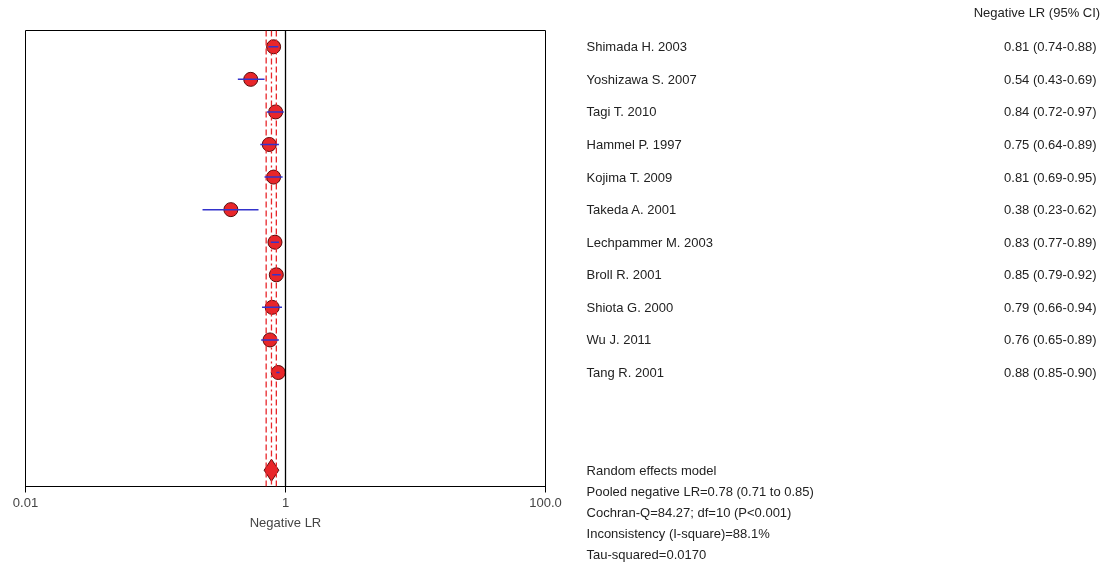 This screenshot has height=566, width=1115. Describe the element at coordinates (25, 502) in the screenshot. I see `x-tick-label: 0.01` at that location.